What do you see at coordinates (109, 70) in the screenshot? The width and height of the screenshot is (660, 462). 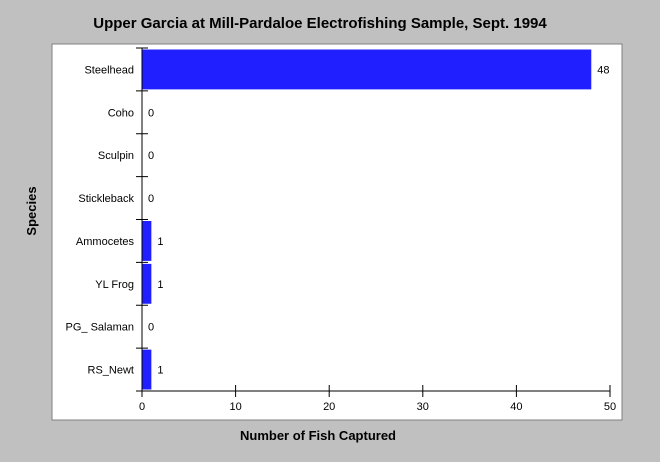 I see `category-label: Steelhead` at bounding box center [109, 70].